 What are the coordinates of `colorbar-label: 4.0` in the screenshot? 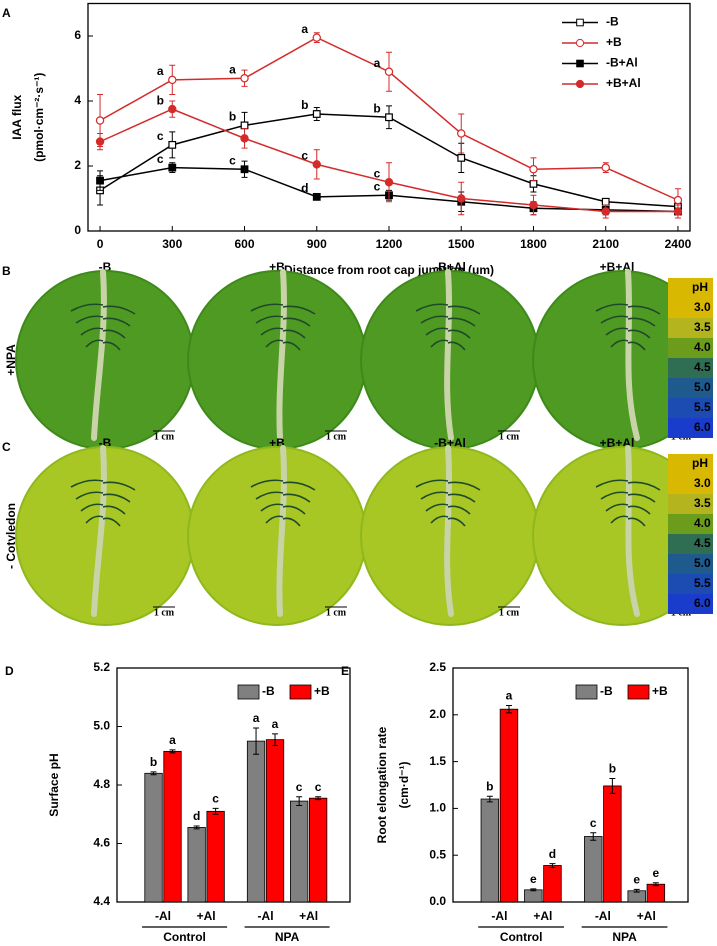 It's located at (702, 347).